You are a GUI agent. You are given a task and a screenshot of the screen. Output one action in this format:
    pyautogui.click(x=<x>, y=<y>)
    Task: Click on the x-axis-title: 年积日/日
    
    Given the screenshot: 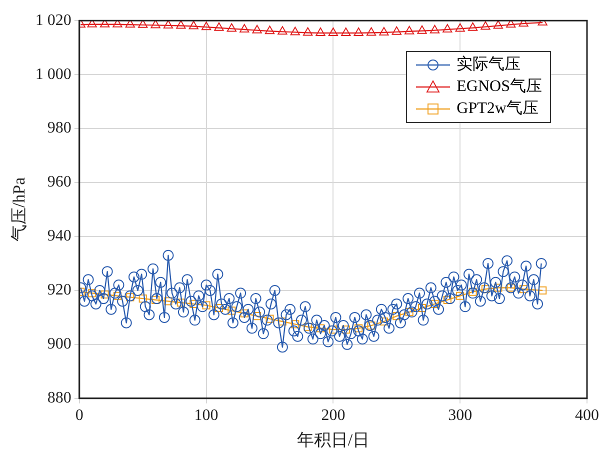 What is the action you would take?
    pyautogui.click(x=333, y=440)
    